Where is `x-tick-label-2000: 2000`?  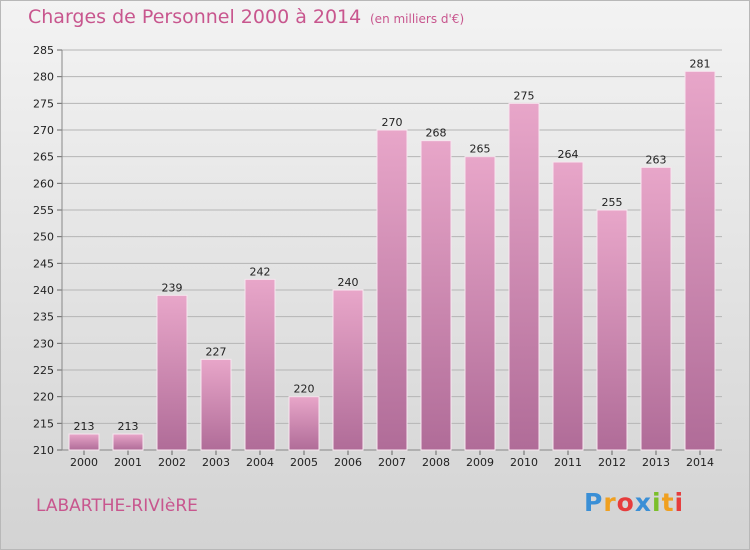 x-tick-label-2000: 2000 is located at coordinates (84, 462).